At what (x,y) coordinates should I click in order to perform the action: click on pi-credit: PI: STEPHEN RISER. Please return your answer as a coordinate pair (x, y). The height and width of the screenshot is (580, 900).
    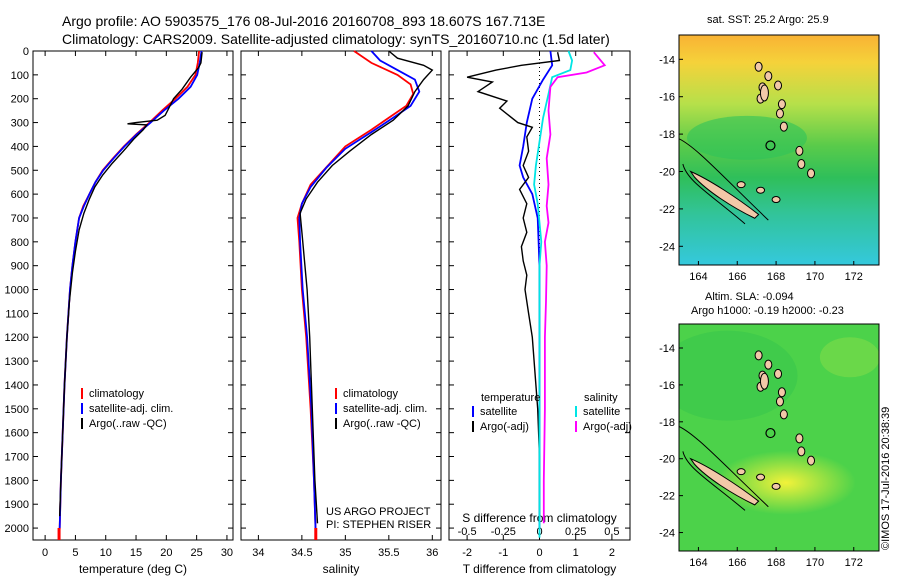
    Looking at the image, I should click on (379, 525).